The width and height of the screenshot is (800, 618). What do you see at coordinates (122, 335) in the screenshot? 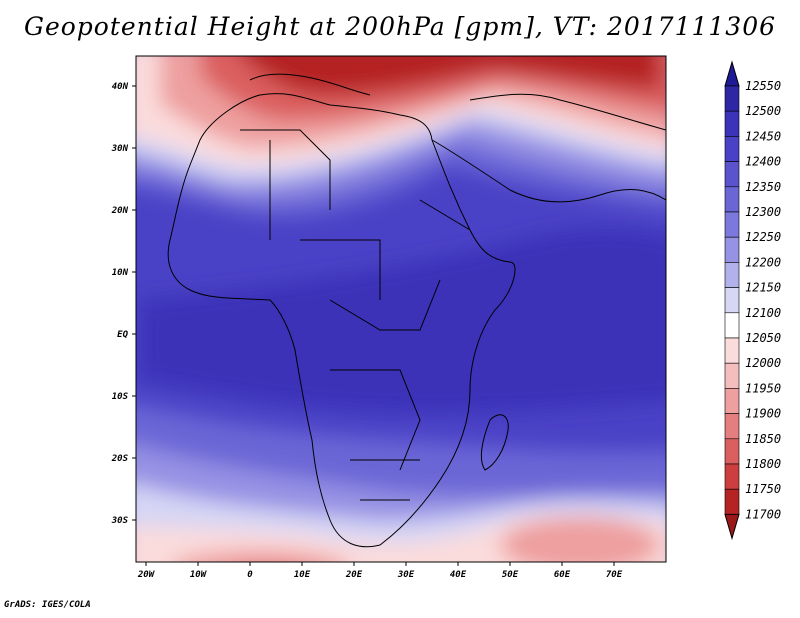
I see `lat-label: EQ` at bounding box center [122, 335].